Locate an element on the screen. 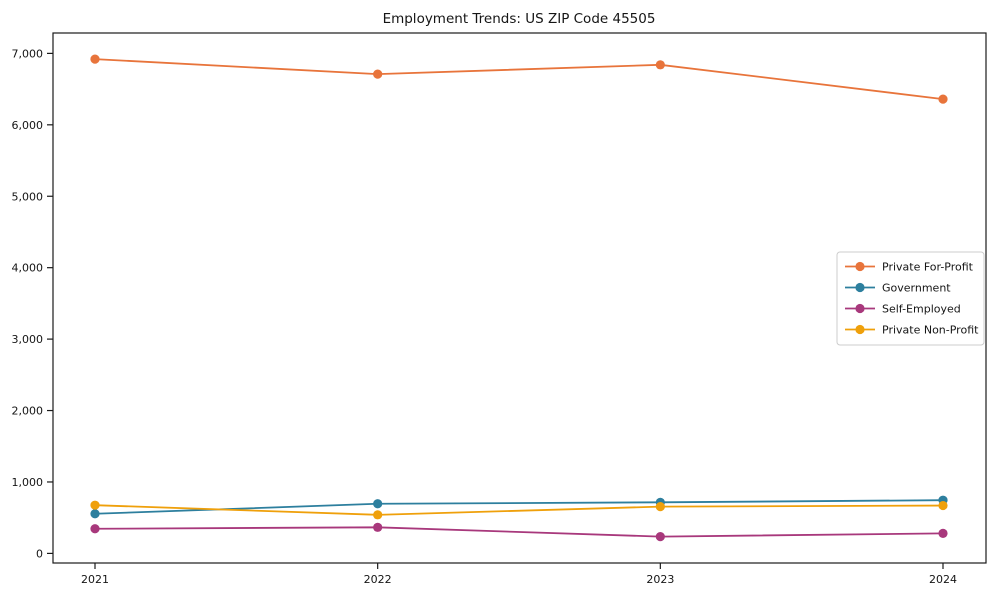 The height and width of the screenshot is (600, 1000). data-point-private-for-profit-2023 is located at coordinates (660, 65).